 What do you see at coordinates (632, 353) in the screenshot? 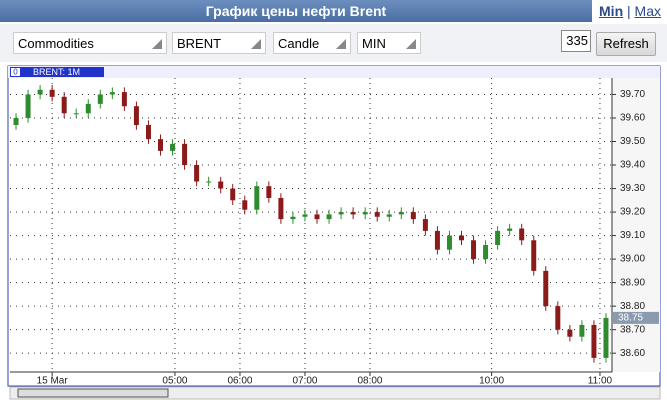
I see `y-tick-label: 38.60` at bounding box center [632, 353].